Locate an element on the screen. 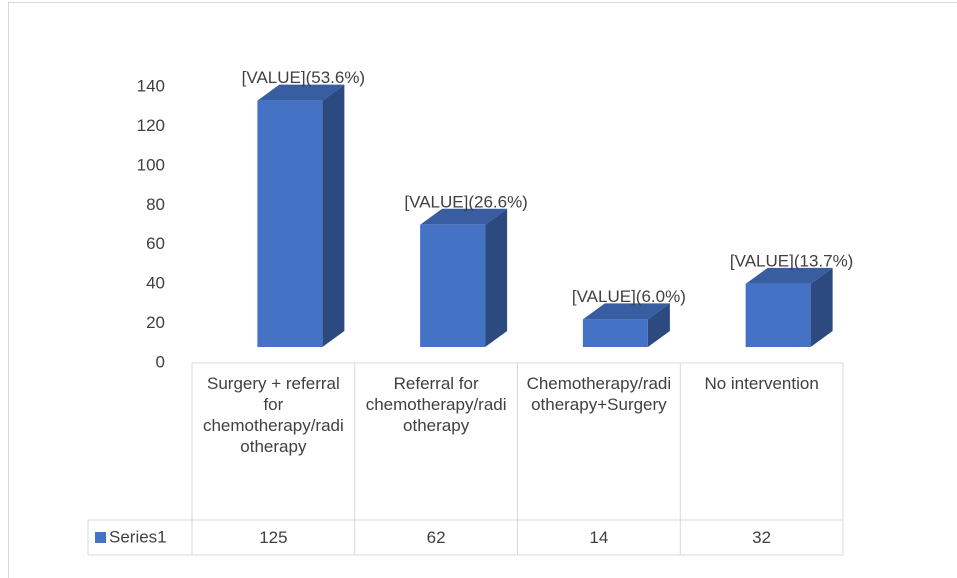 The height and width of the screenshot is (578, 957). y-tick-label: 140 is located at coordinates (151, 85).